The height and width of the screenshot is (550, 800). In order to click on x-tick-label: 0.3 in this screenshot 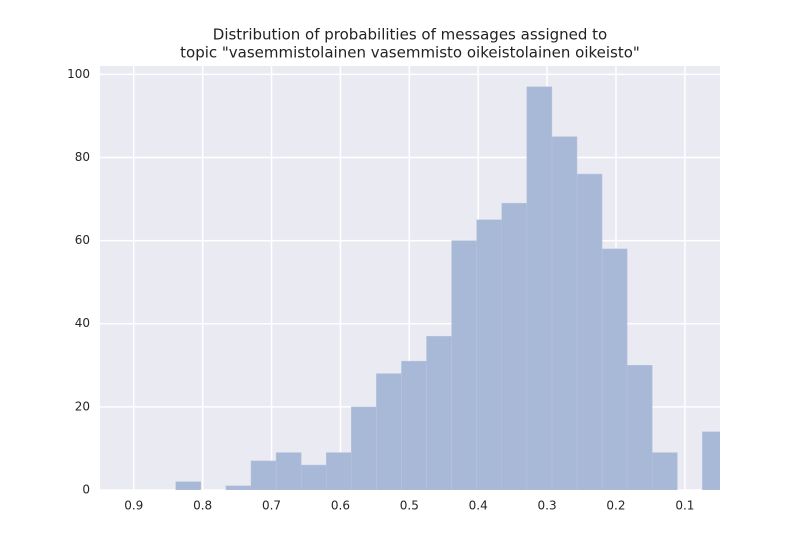, I will do `click(547, 506)`.